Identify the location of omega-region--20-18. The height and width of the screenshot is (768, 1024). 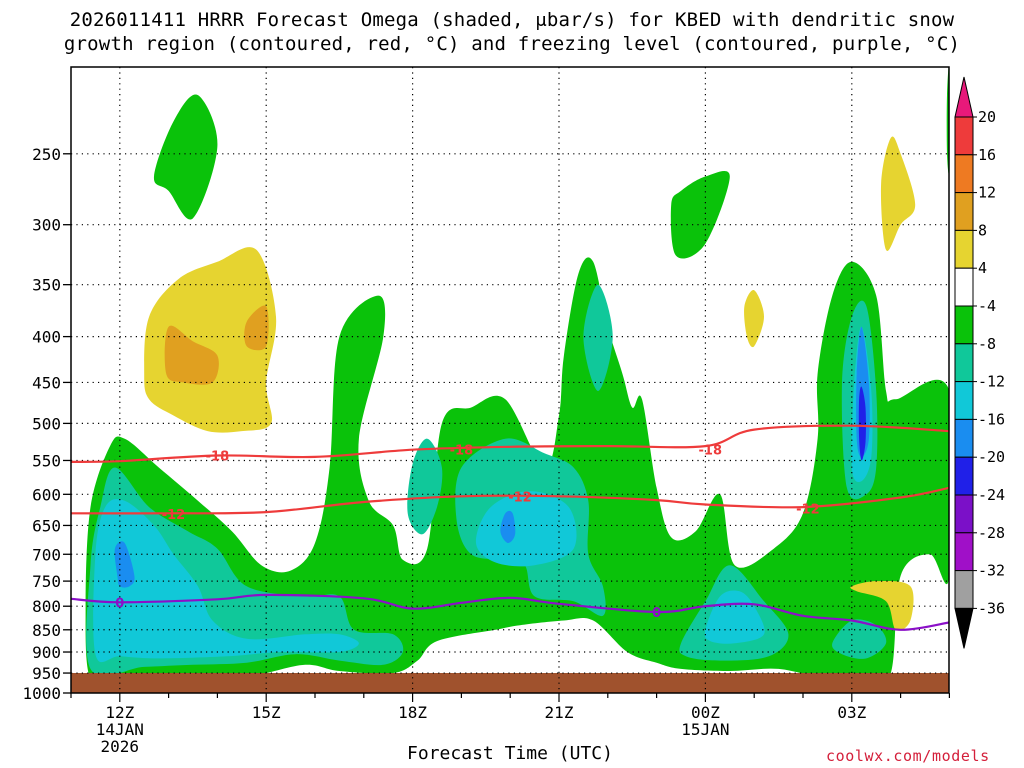
(862, 423).